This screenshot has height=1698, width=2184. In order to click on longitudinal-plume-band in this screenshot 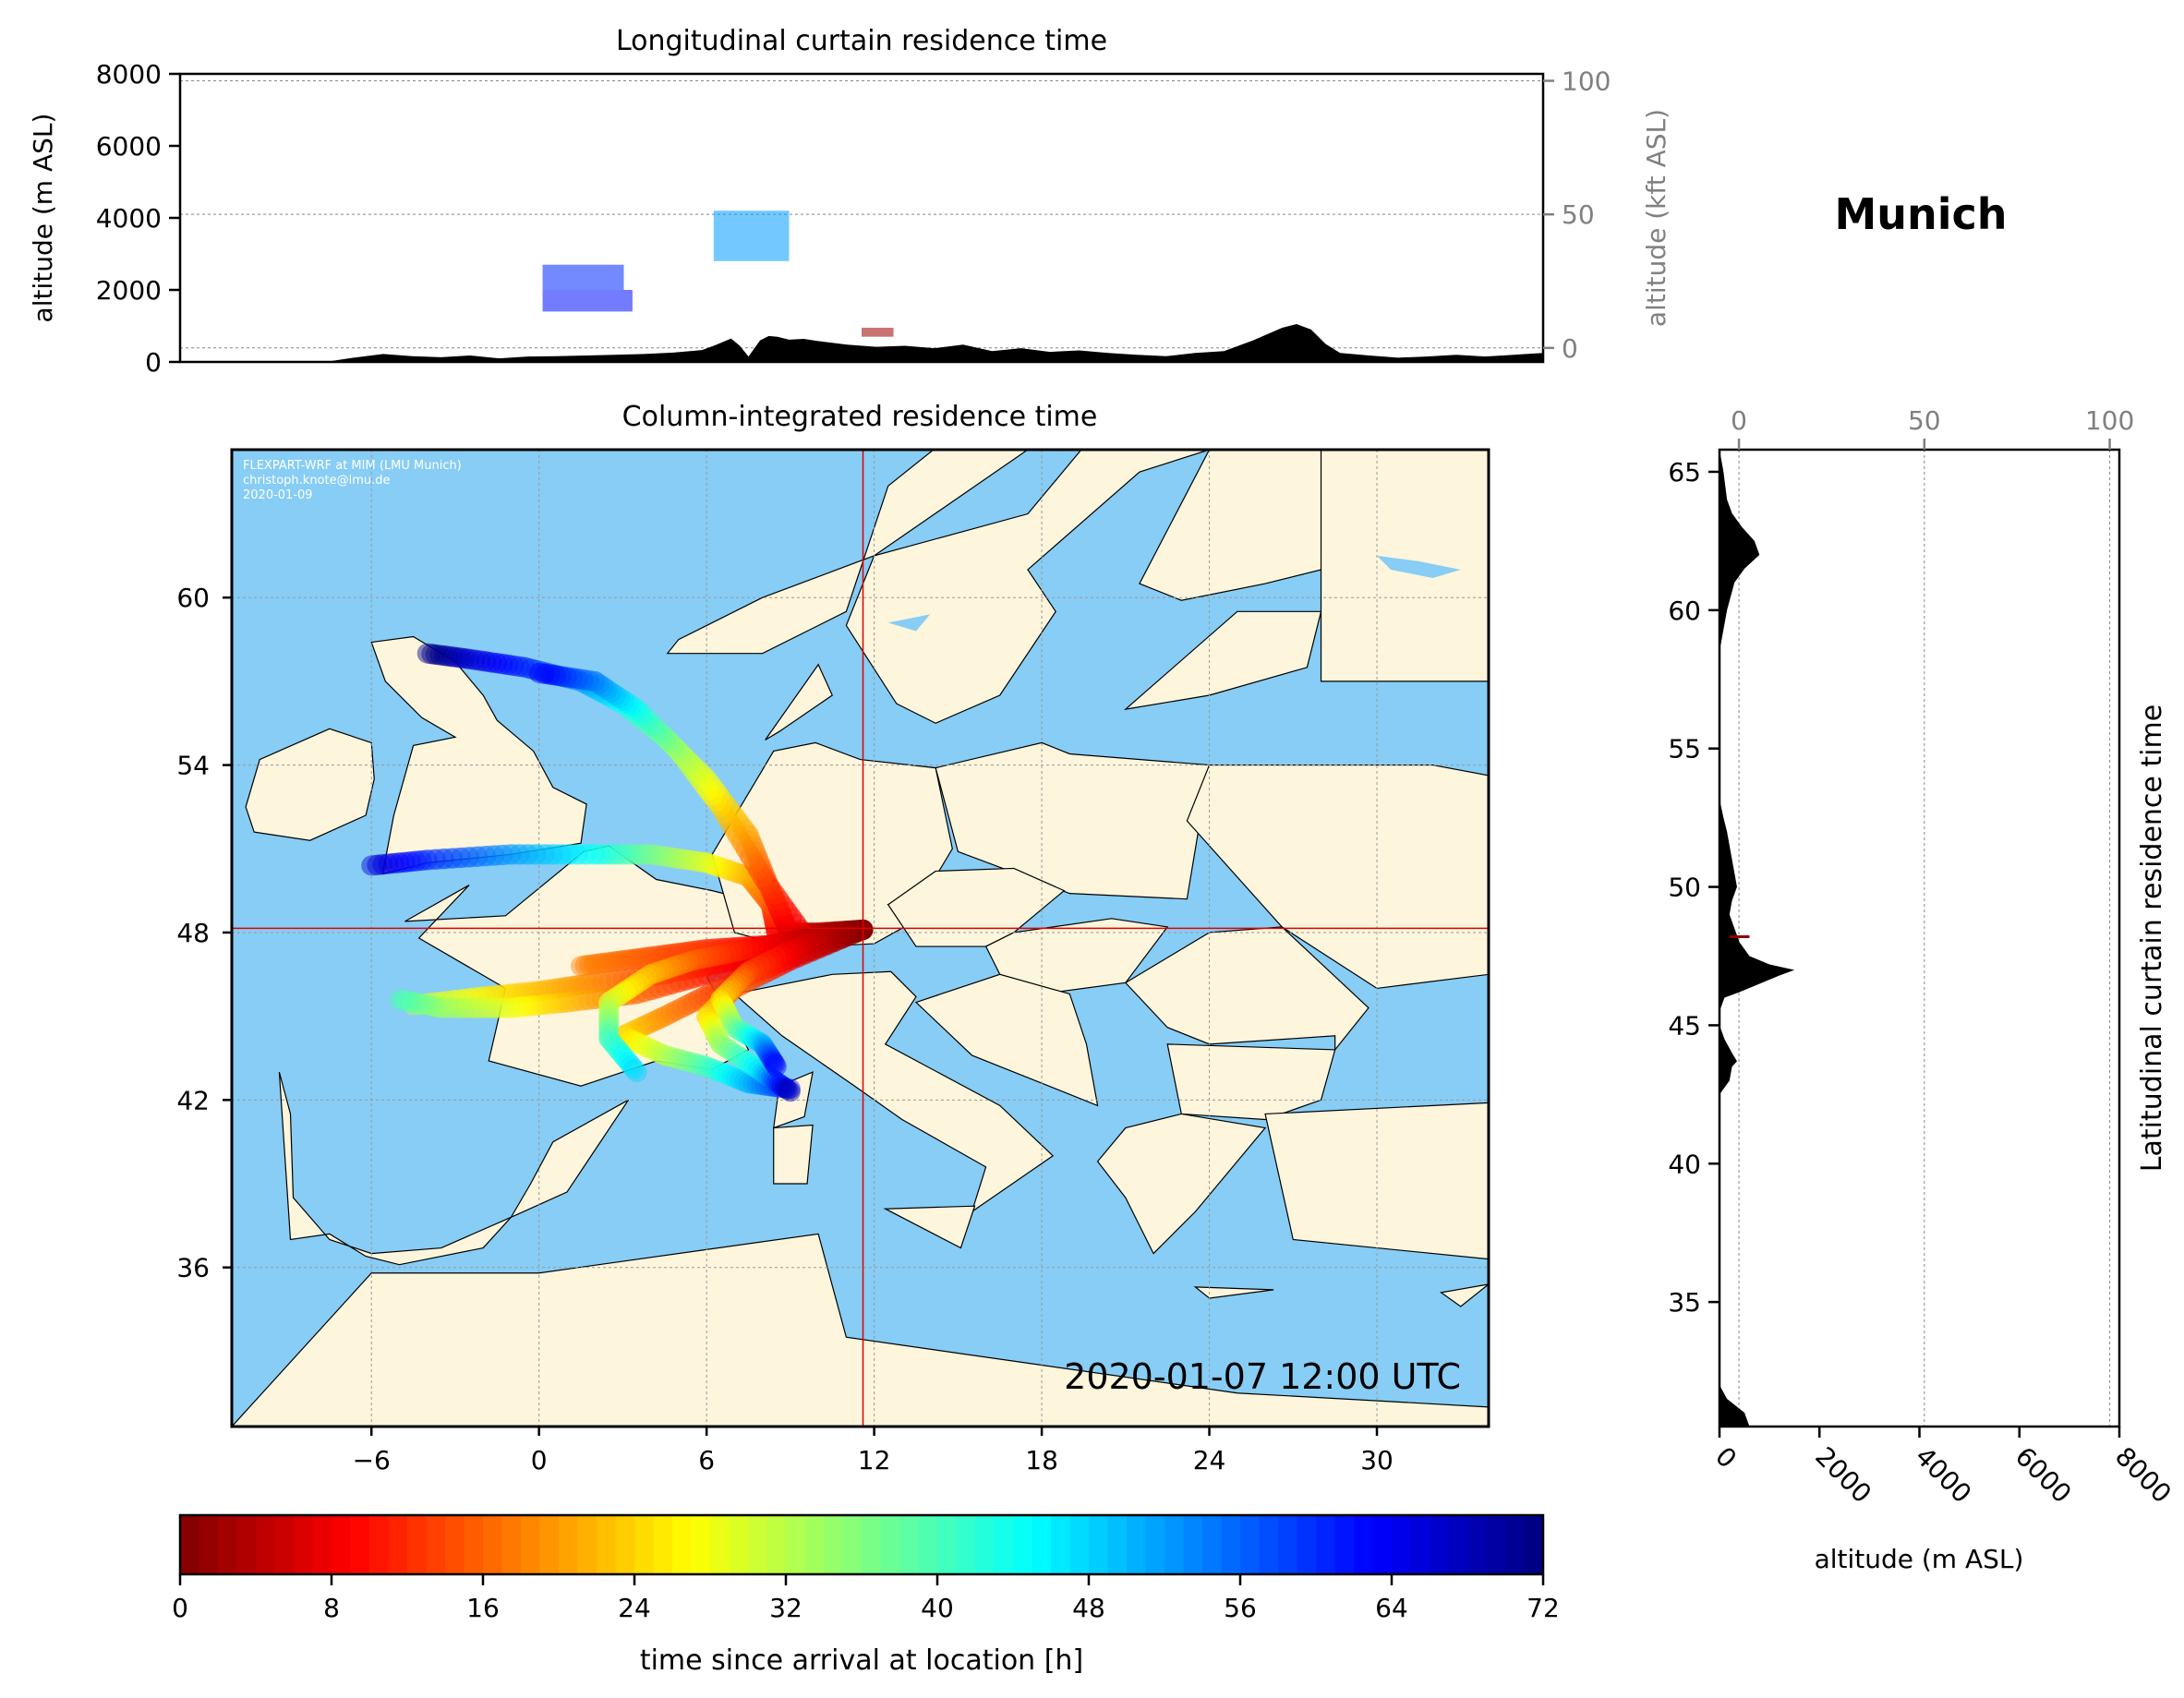, I will do `click(587, 301)`.